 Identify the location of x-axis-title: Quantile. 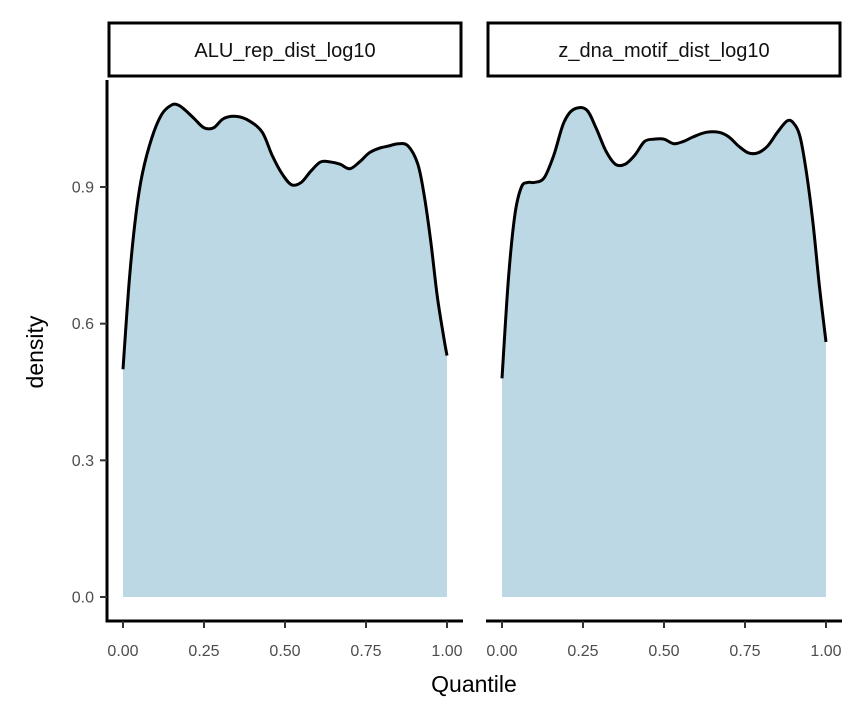
(474, 684).